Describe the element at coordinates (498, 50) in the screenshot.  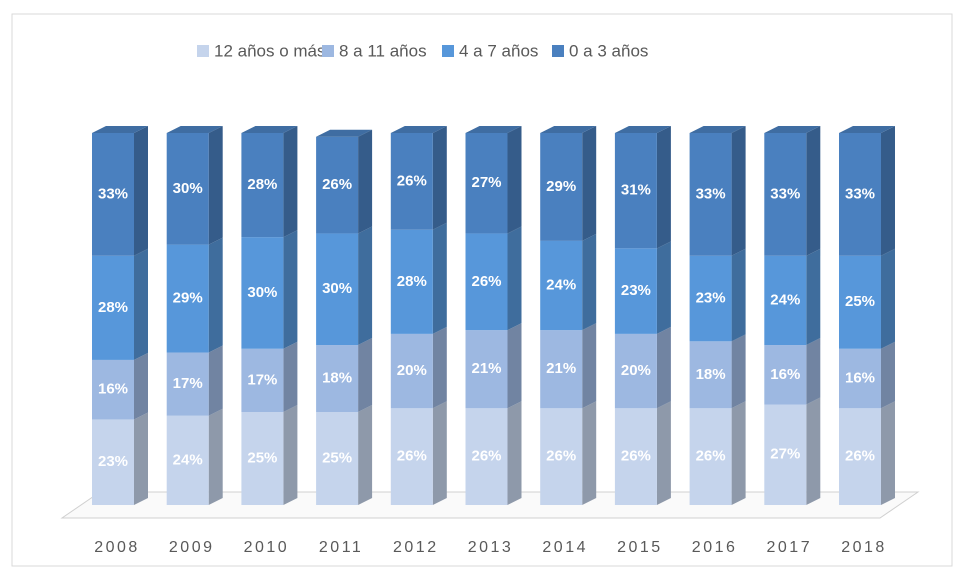
I see `legend-label: 4 a 7 años` at that location.